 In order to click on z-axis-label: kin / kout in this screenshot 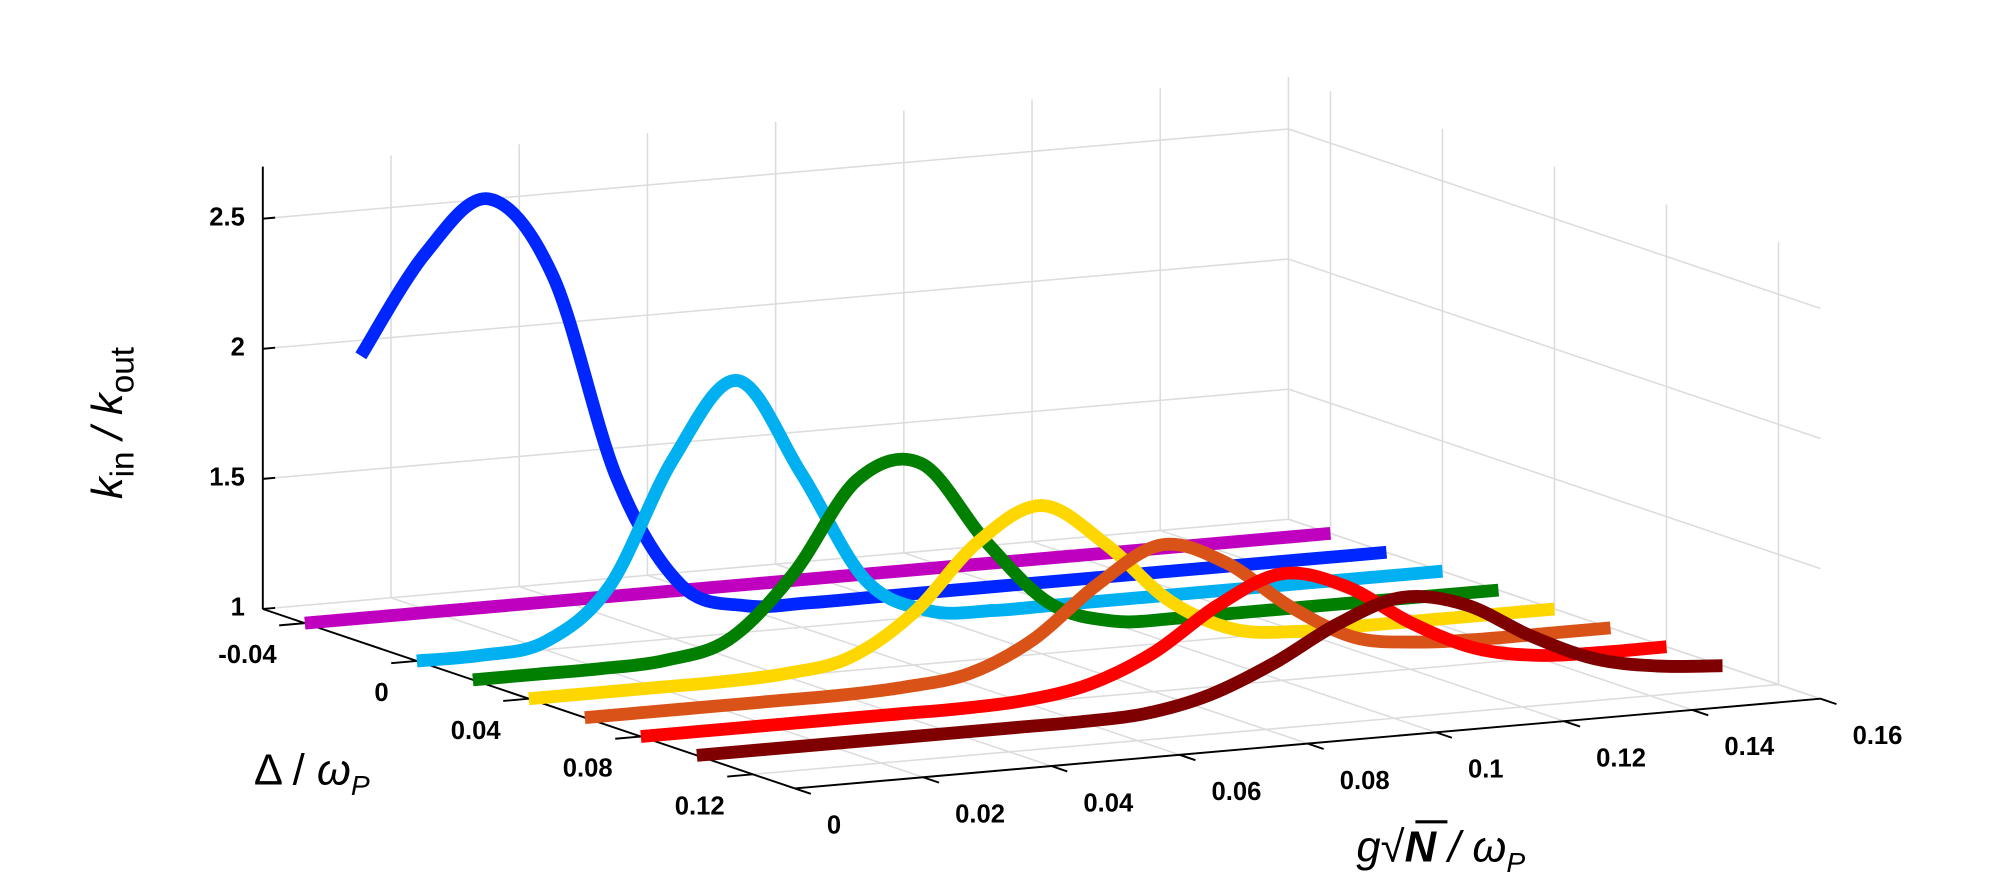, I will do `click(113, 422)`.